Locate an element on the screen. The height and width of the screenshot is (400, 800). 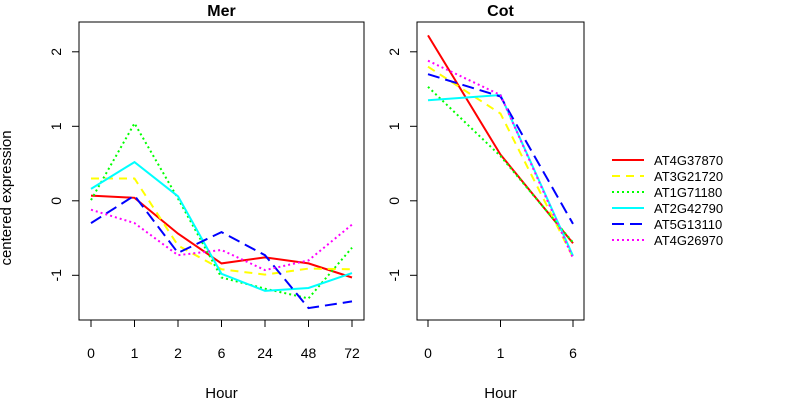
x-tick-label: 2 is located at coordinates (178, 353).